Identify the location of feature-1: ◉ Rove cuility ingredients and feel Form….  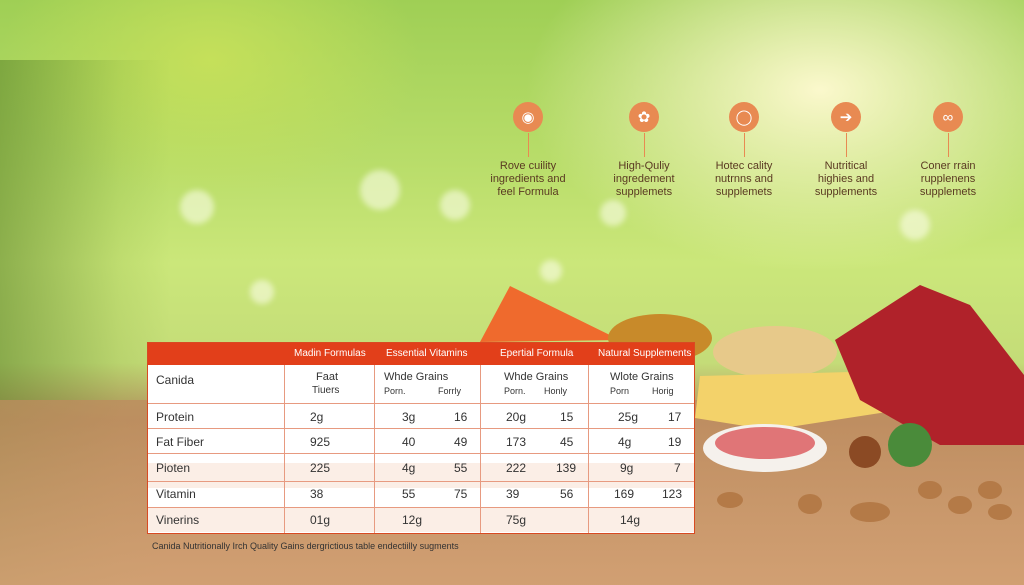
(528, 150).